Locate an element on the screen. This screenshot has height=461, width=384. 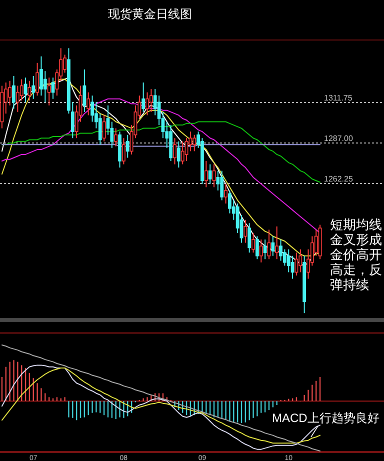
annotation: MACD上行趋势良好 is located at coordinates (326, 418).